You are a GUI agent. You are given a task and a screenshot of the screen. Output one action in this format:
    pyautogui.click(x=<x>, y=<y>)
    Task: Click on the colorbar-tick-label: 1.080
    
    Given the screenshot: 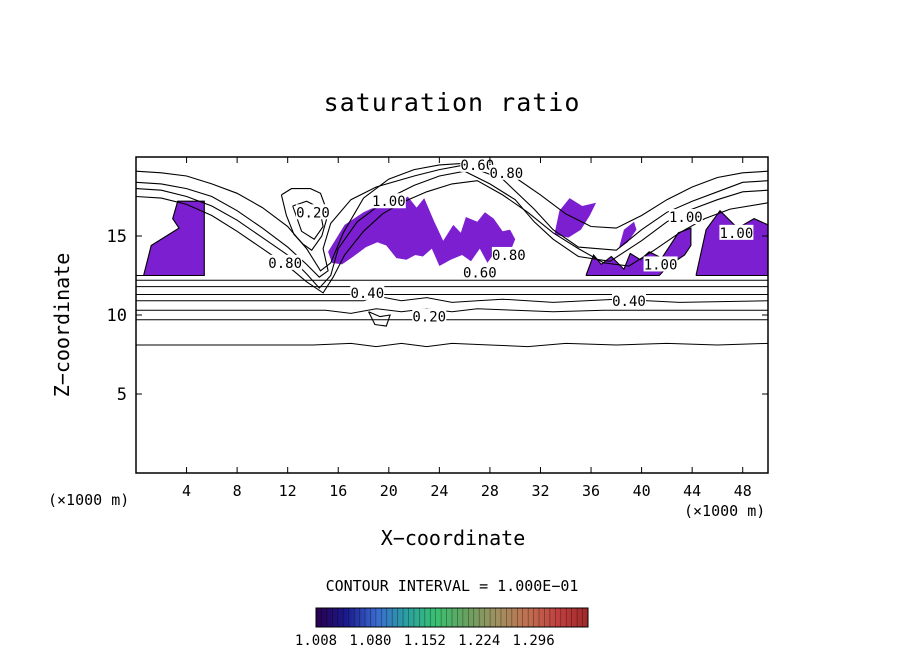 What is the action you would take?
    pyautogui.click(x=370, y=641)
    